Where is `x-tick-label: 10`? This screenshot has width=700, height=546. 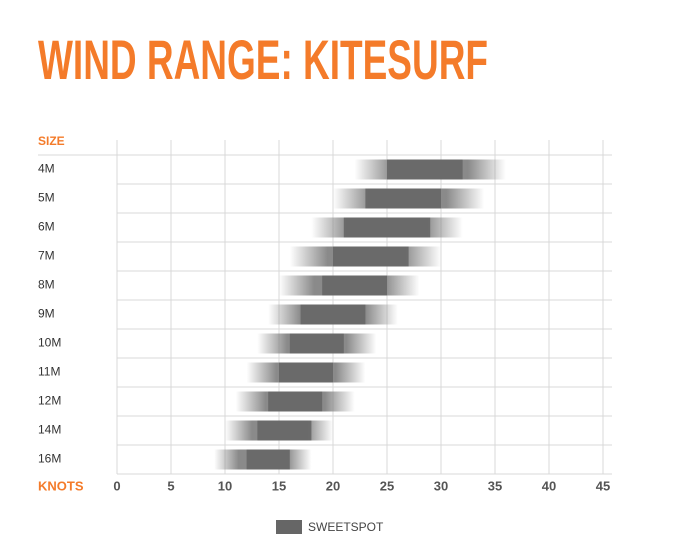 x-tick-label: 10 is located at coordinates (225, 485).